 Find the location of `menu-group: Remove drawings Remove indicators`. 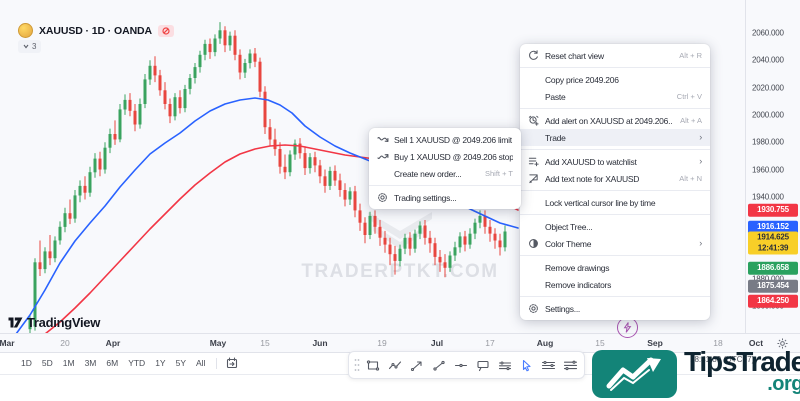

menu-group: Remove drawings Remove indicators is located at coordinates (615, 275).